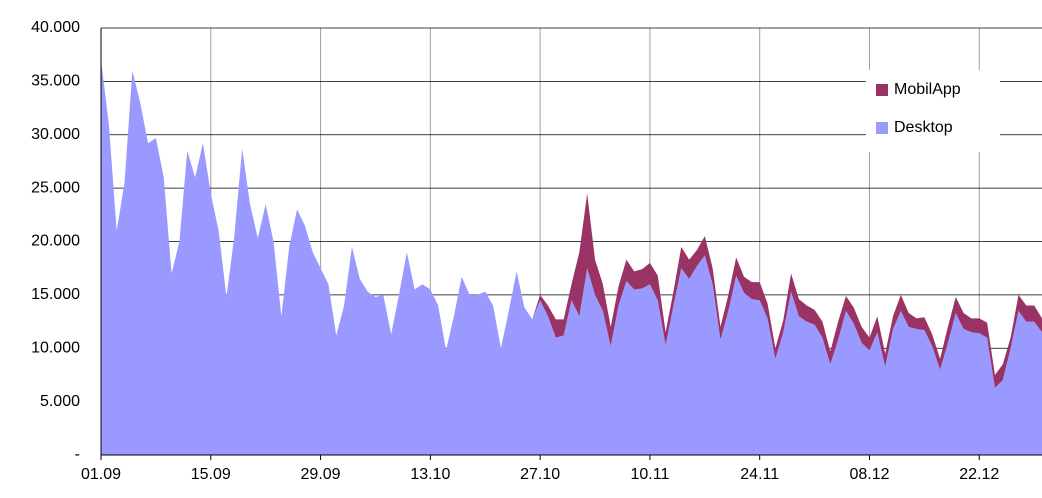 This screenshot has height=498, width=1042. Describe the element at coordinates (55, 187) in the screenshot. I see `y-tick-label: 25.000` at that location.